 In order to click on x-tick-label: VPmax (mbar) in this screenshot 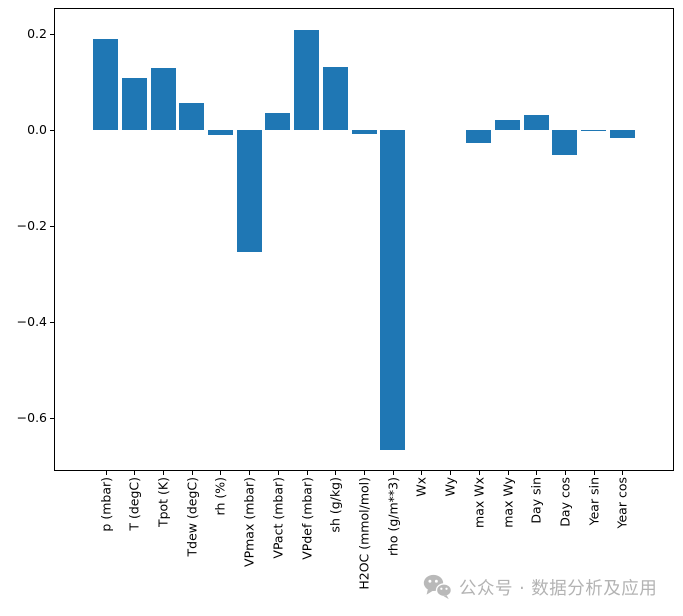, I will do `click(249, 522)`.